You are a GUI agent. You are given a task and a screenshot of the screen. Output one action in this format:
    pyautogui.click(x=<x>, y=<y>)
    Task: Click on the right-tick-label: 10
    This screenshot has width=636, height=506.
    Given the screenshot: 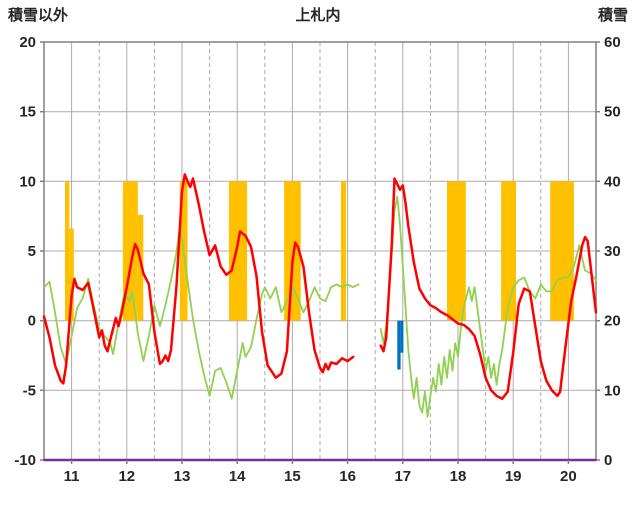 What is the action you would take?
    pyautogui.click(x=612, y=390)
    